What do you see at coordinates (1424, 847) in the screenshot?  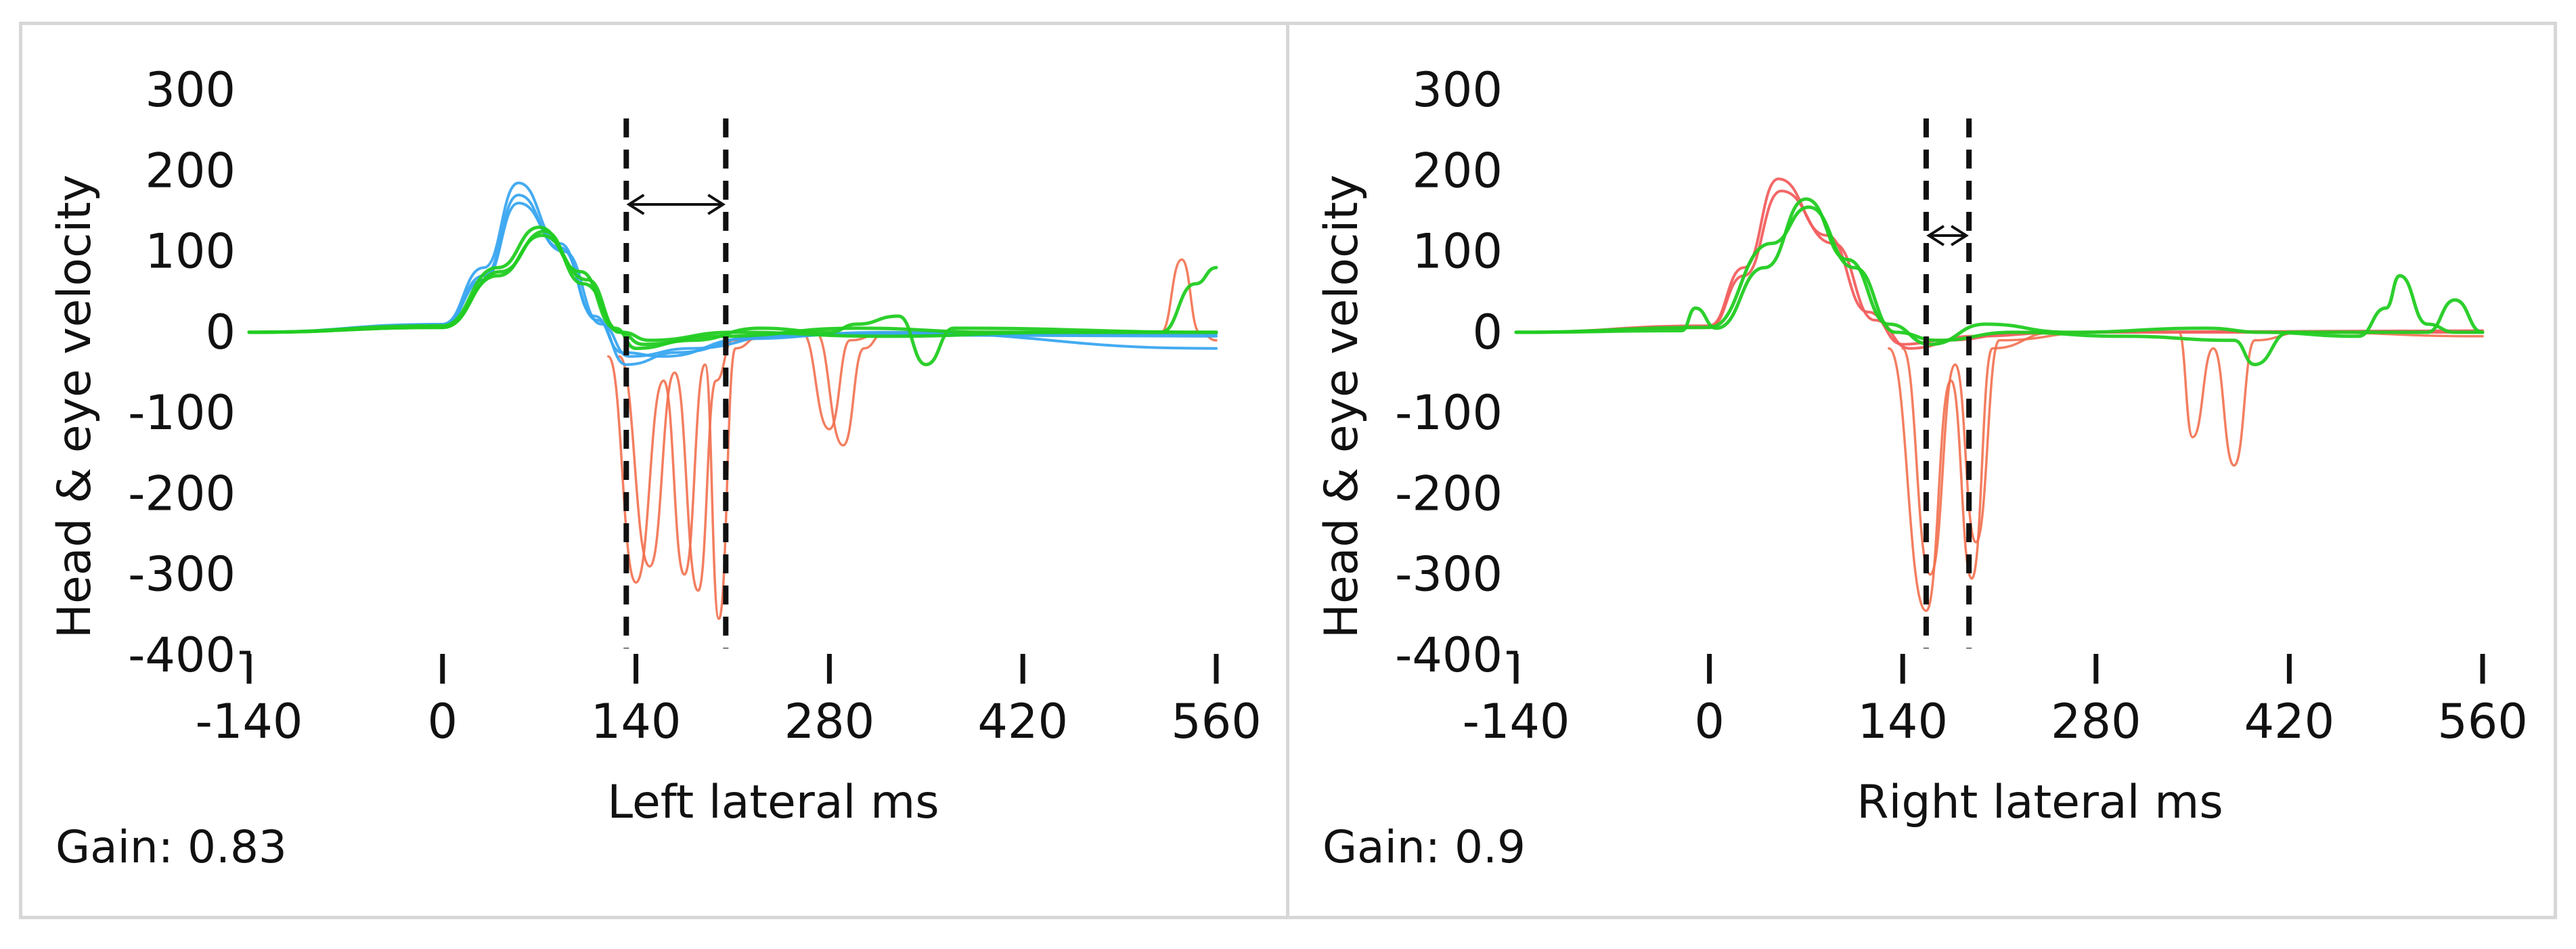 I see `gain-right-label: Gain: 0.9` at bounding box center [1424, 847].